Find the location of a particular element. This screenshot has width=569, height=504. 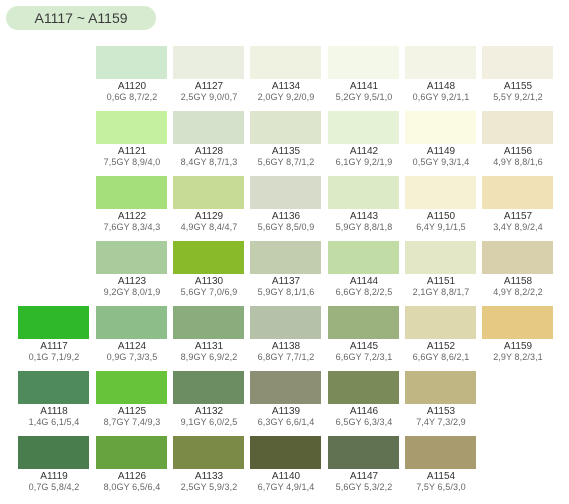

color-chip-a1132: A1132 9,1GY 6,0/2,5 is located at coordinates (209, 399).